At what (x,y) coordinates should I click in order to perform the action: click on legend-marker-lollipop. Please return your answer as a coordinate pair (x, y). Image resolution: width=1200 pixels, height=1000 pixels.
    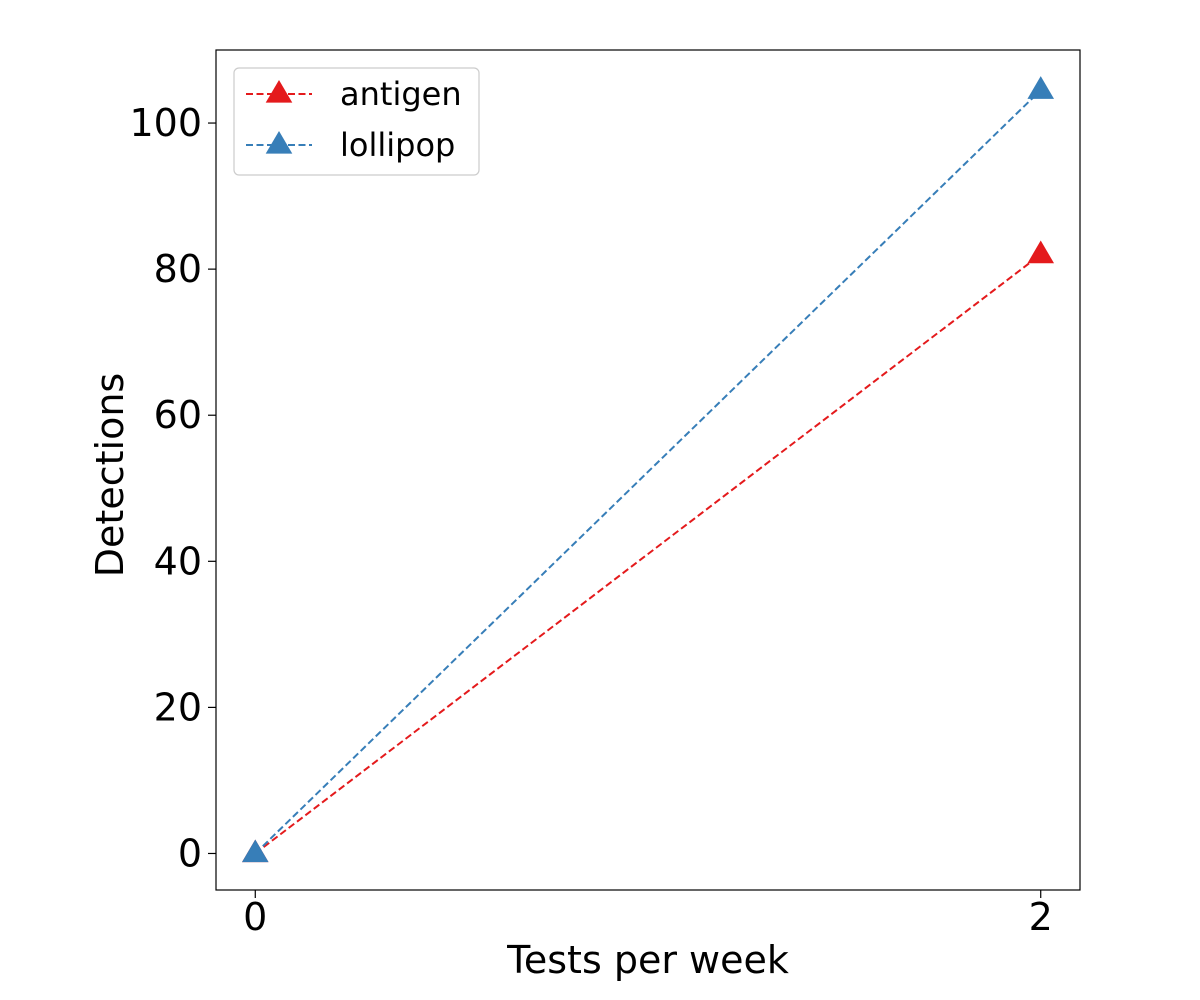
    Looking at the image, I should click on (279, 142).